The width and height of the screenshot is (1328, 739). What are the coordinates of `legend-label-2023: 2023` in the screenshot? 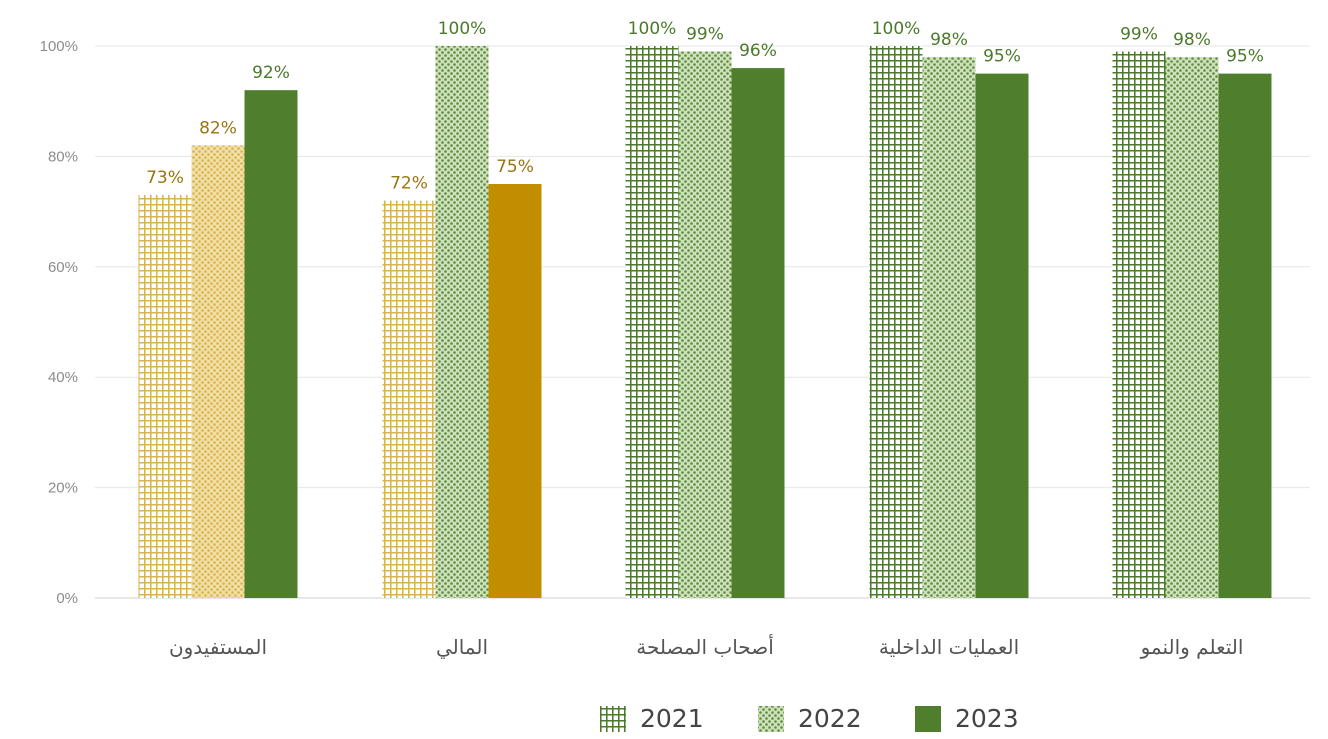 It's located at (987, 718).